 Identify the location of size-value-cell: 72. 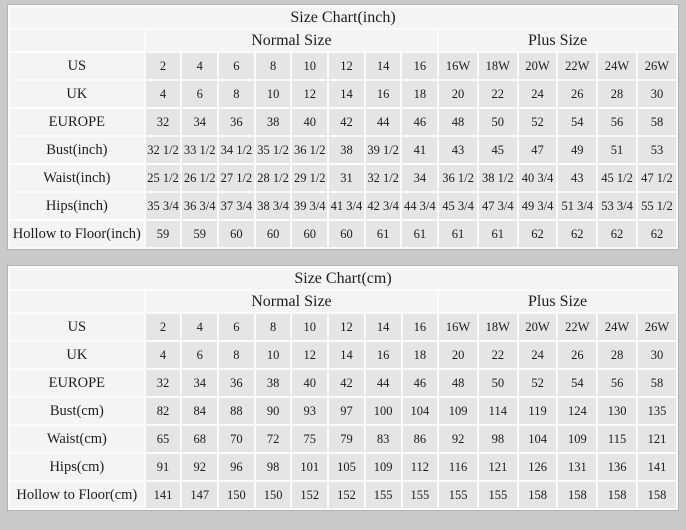
(273, 439).